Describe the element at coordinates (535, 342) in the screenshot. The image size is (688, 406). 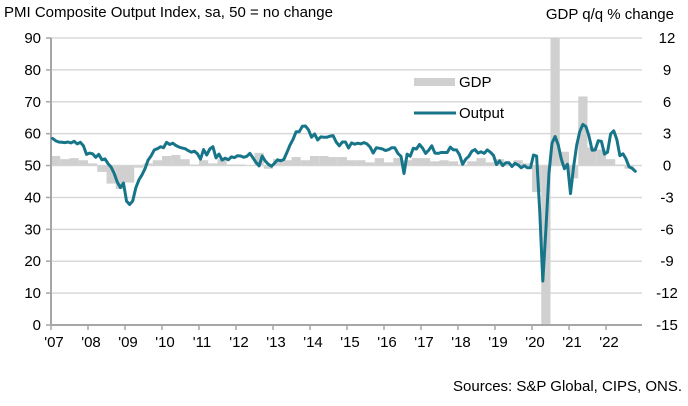
I see `x-tick-label: '20` at that location.